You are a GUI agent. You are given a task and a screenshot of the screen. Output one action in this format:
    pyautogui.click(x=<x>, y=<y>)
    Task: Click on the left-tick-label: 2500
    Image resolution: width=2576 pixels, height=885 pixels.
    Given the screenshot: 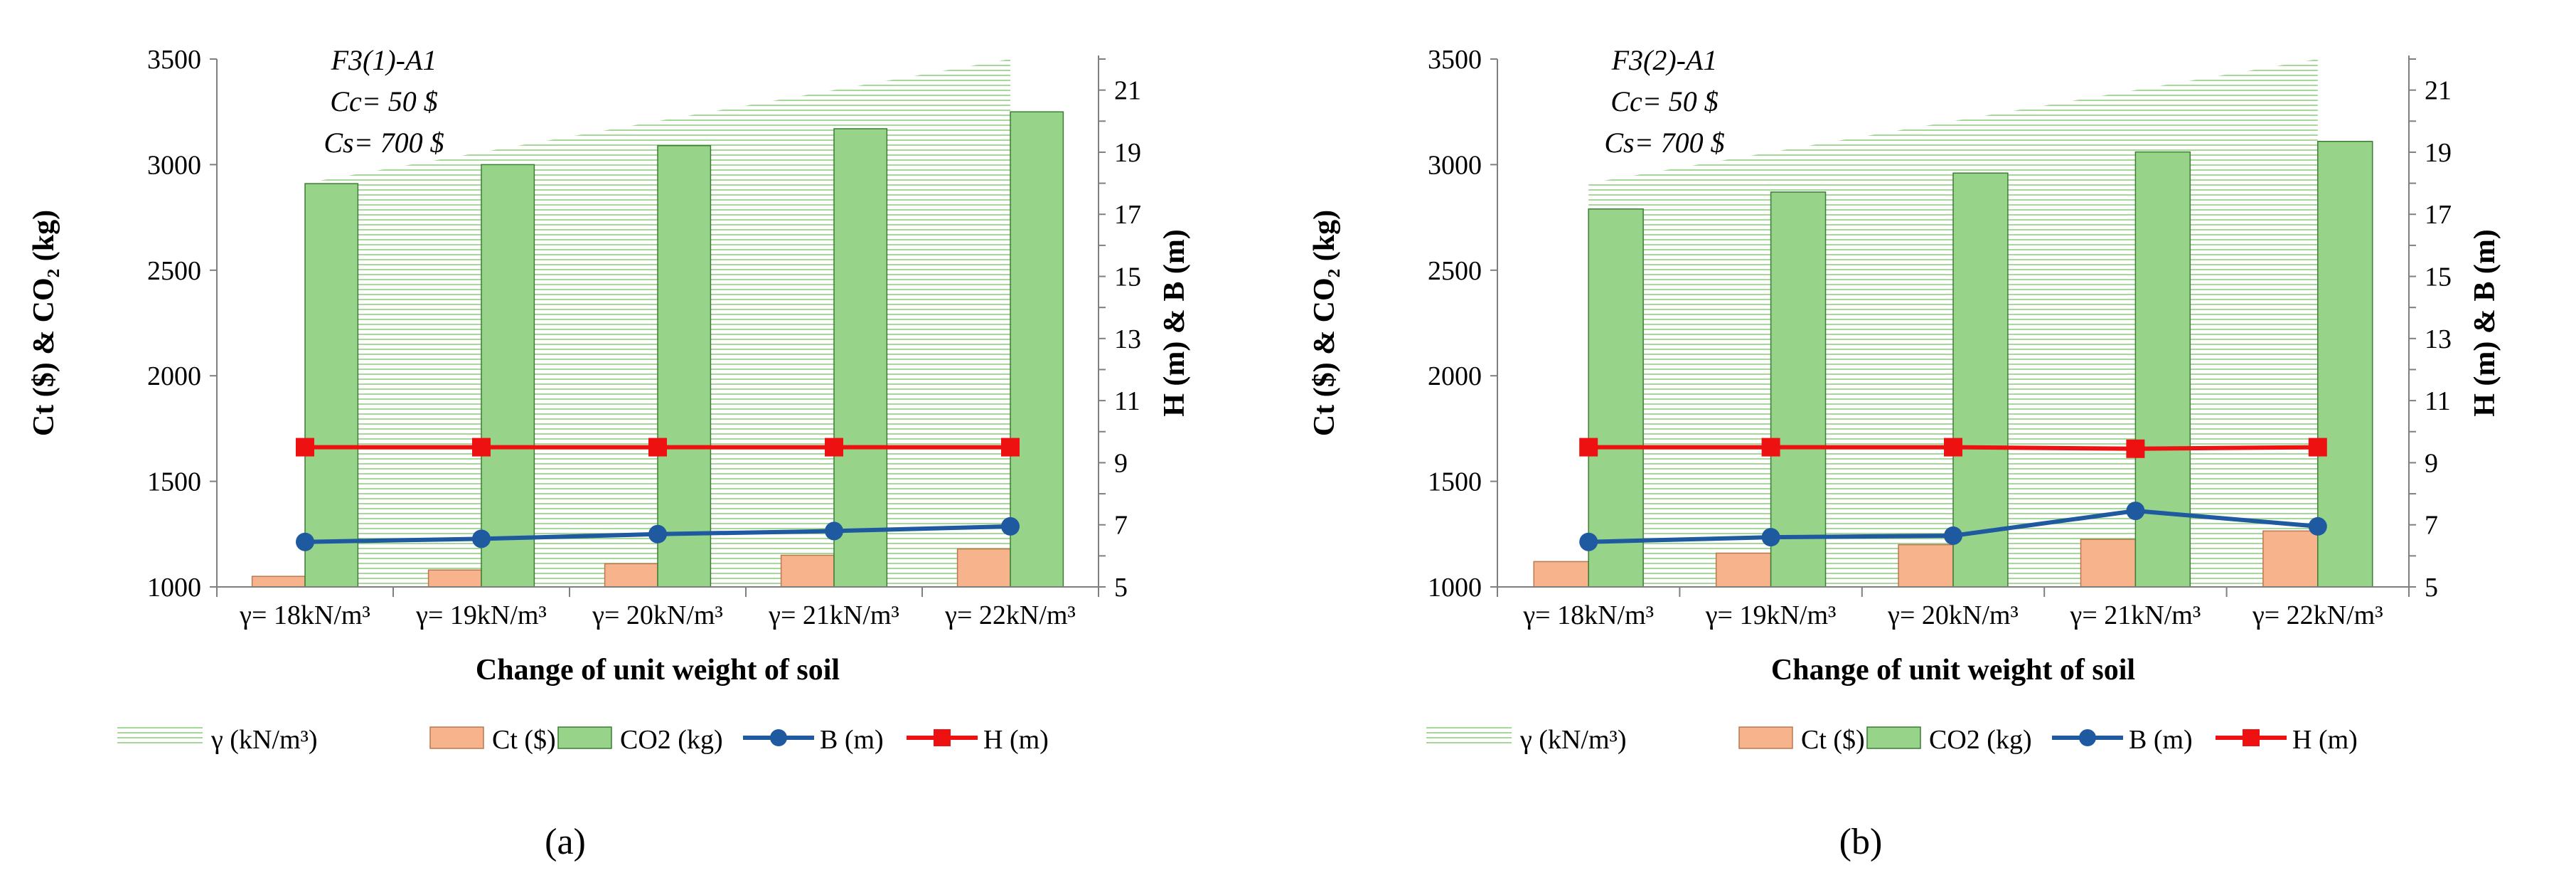 What is the action you would take?
    pyautogui.click(x=1455, y=271)
    